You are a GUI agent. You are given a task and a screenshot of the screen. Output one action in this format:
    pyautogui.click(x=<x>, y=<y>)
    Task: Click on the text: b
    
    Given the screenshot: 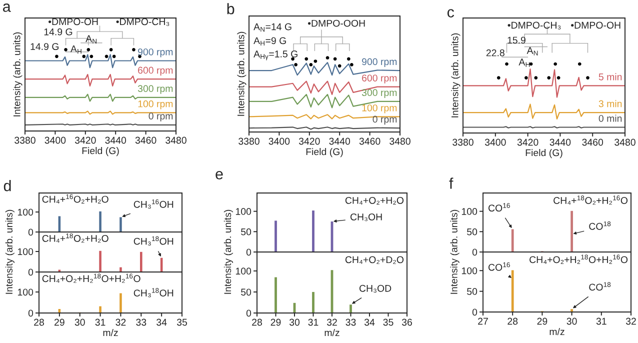 What is the action you would take?
    pyautogui.click(x=230, y=8)
    